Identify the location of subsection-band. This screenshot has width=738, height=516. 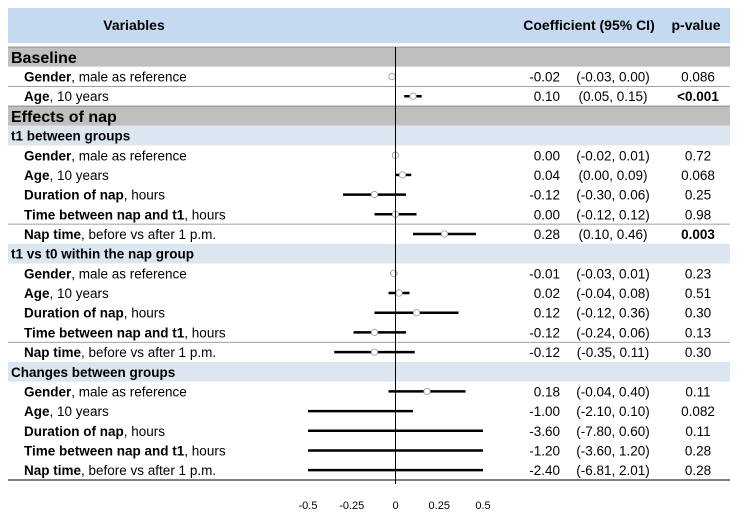
(369, 253).